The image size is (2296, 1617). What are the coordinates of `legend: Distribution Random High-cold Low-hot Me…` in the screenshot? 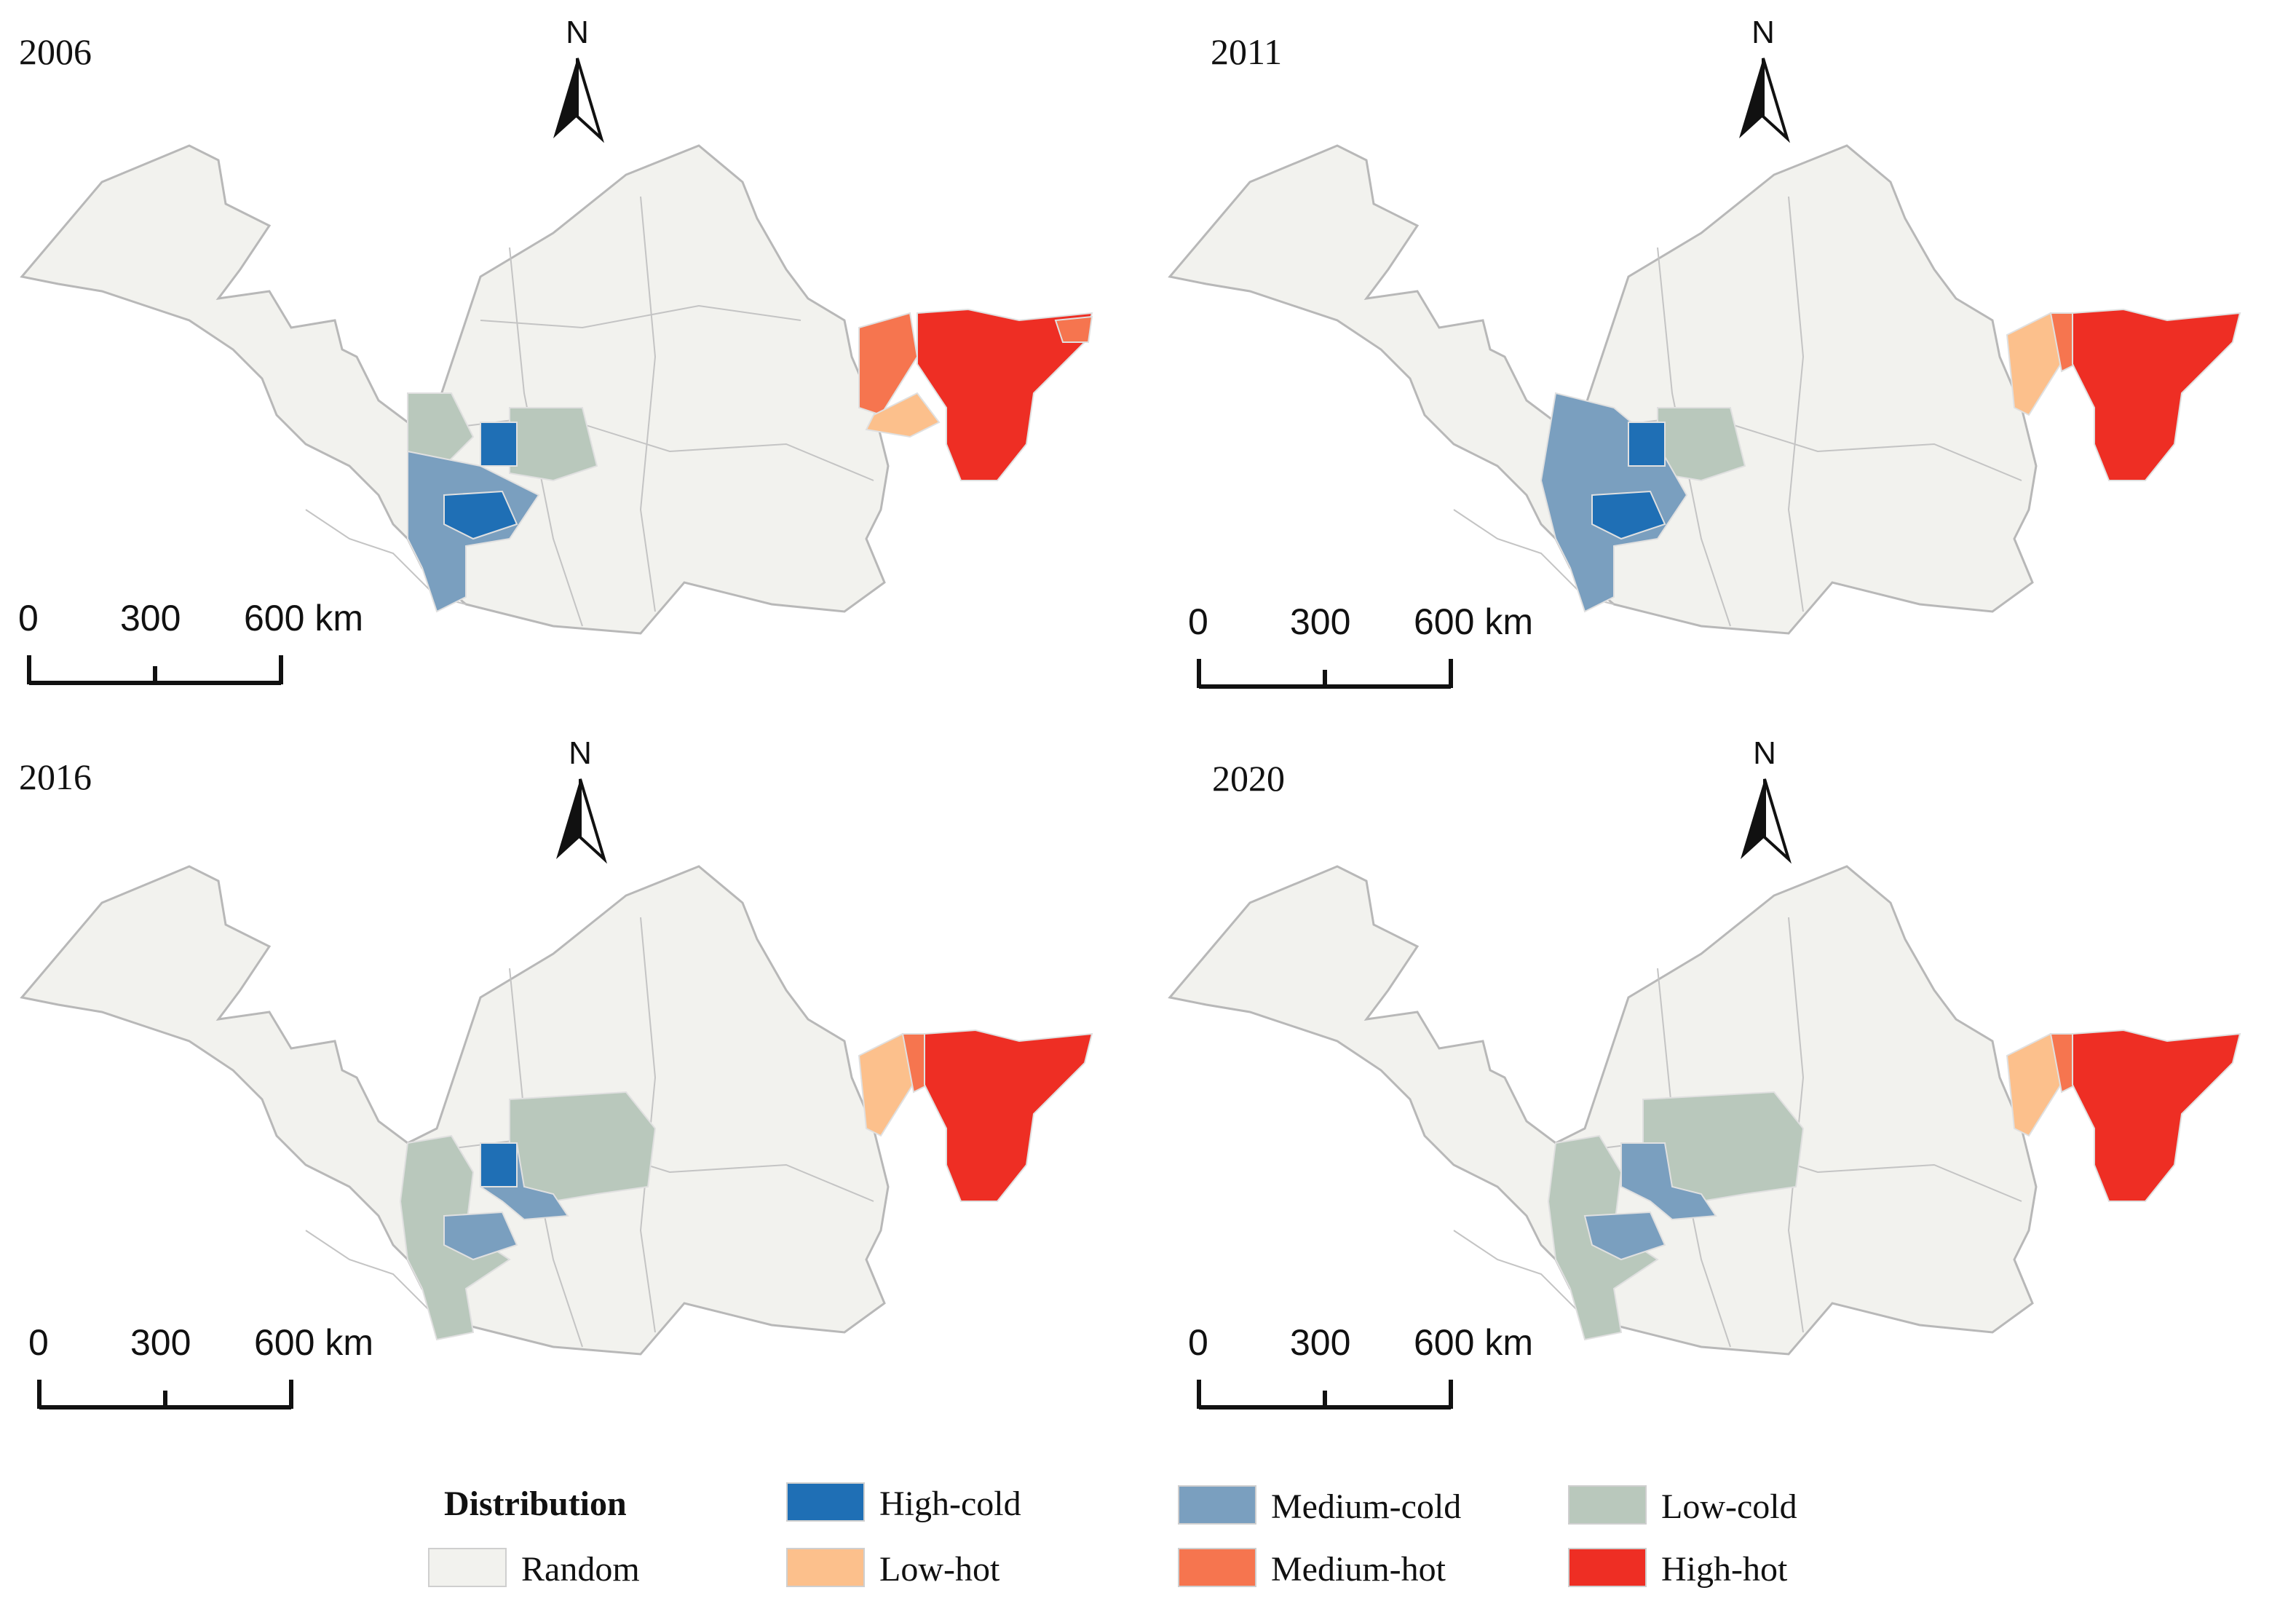 It's located at (1136, 1543).